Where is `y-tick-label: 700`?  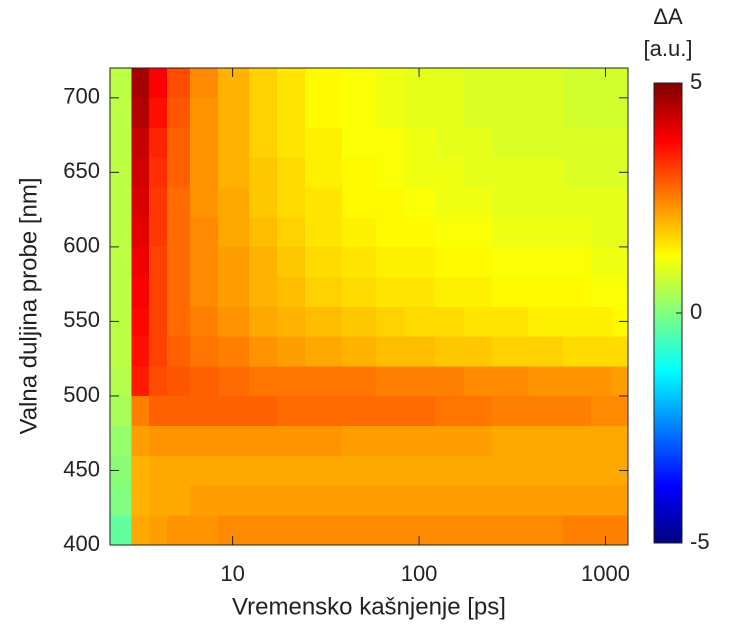
y-tick-label: 700 is located at coordinates (81, 96).